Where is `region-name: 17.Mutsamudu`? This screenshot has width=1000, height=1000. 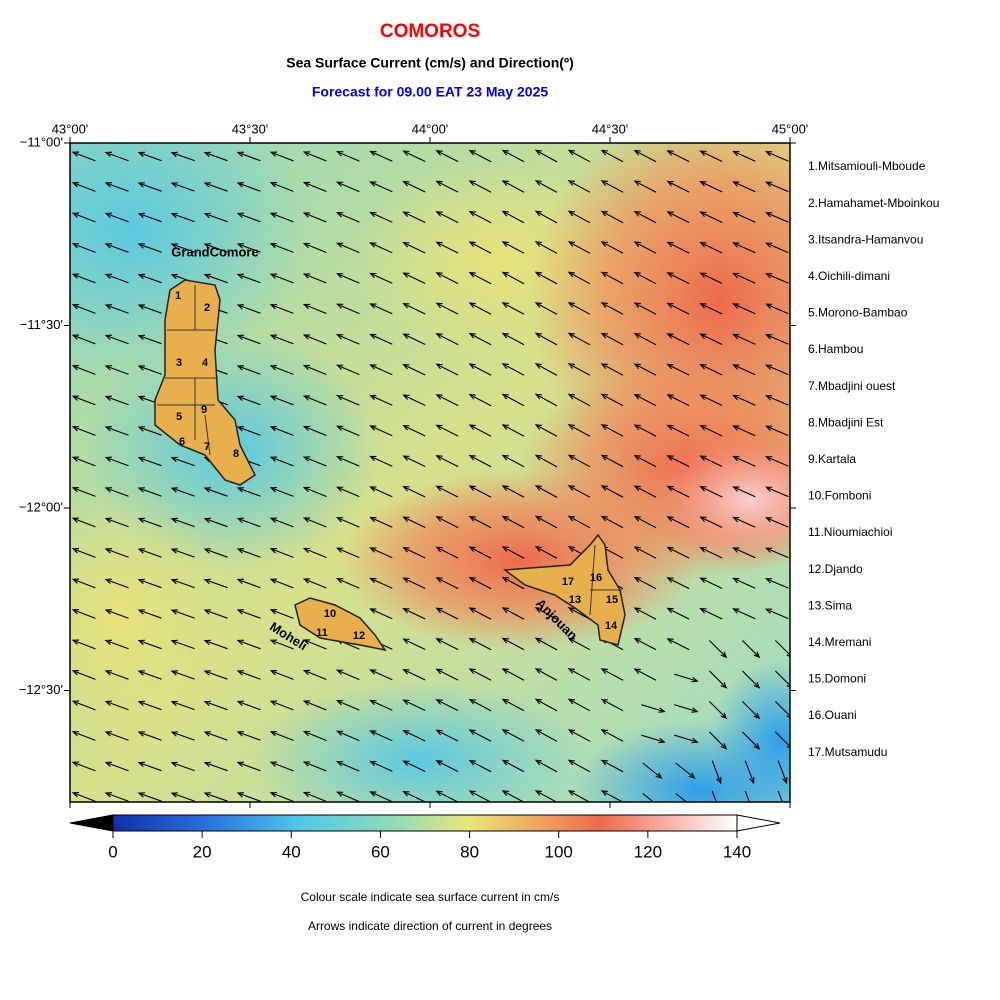 region-name: 17.Mutsamudu is located at coordinates (847, 752).